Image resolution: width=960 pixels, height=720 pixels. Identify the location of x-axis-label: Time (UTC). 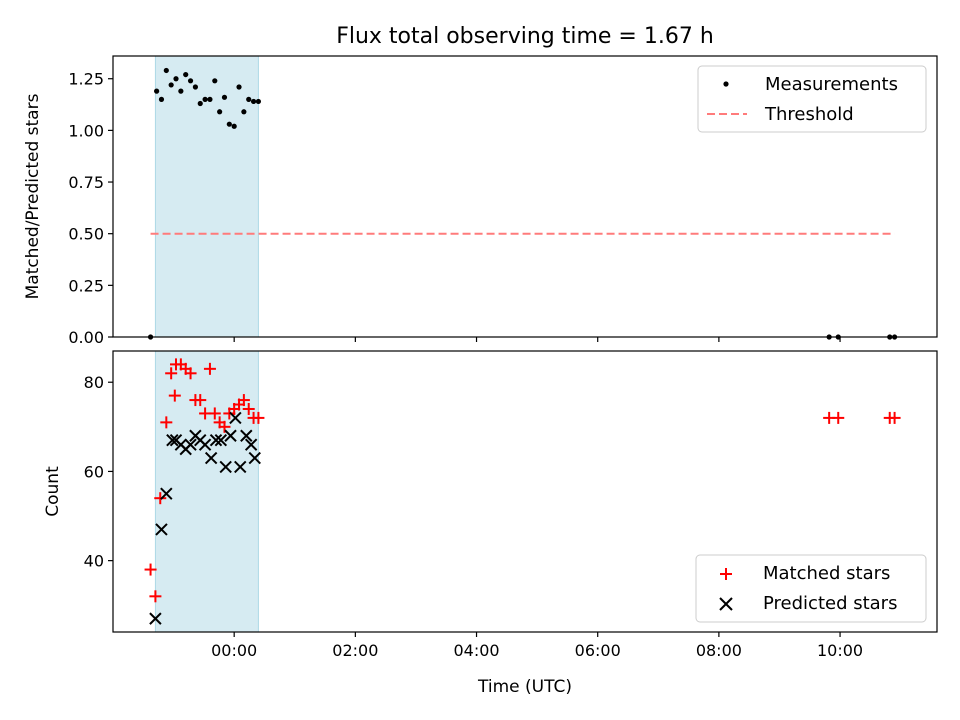
(524, 687).